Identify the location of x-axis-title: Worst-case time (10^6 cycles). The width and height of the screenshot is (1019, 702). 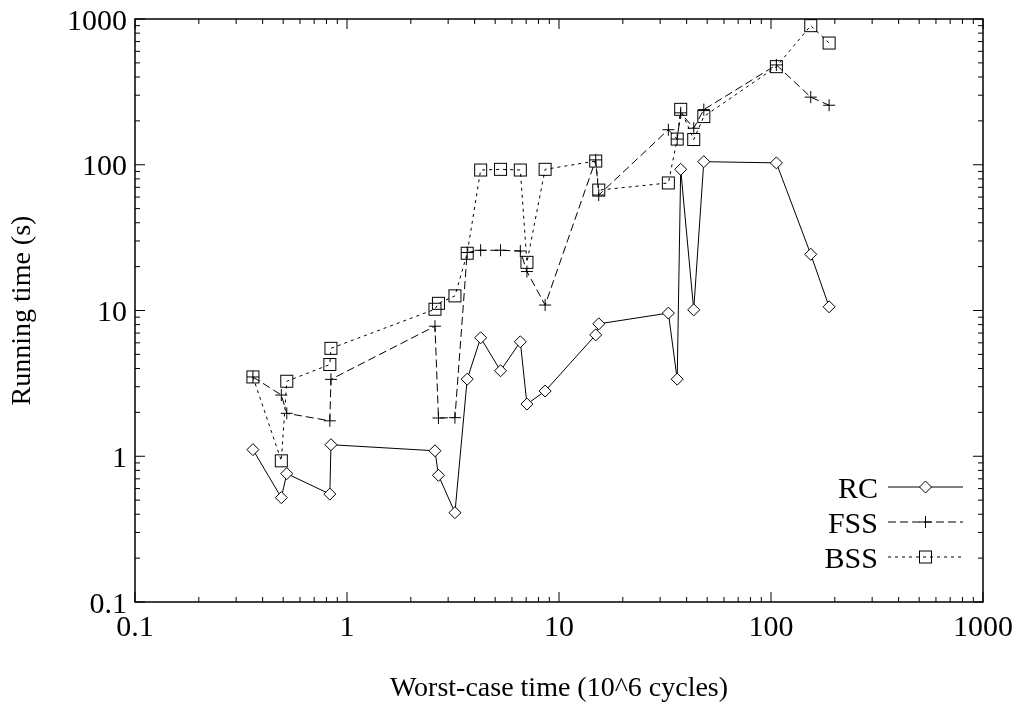
(559, 686).